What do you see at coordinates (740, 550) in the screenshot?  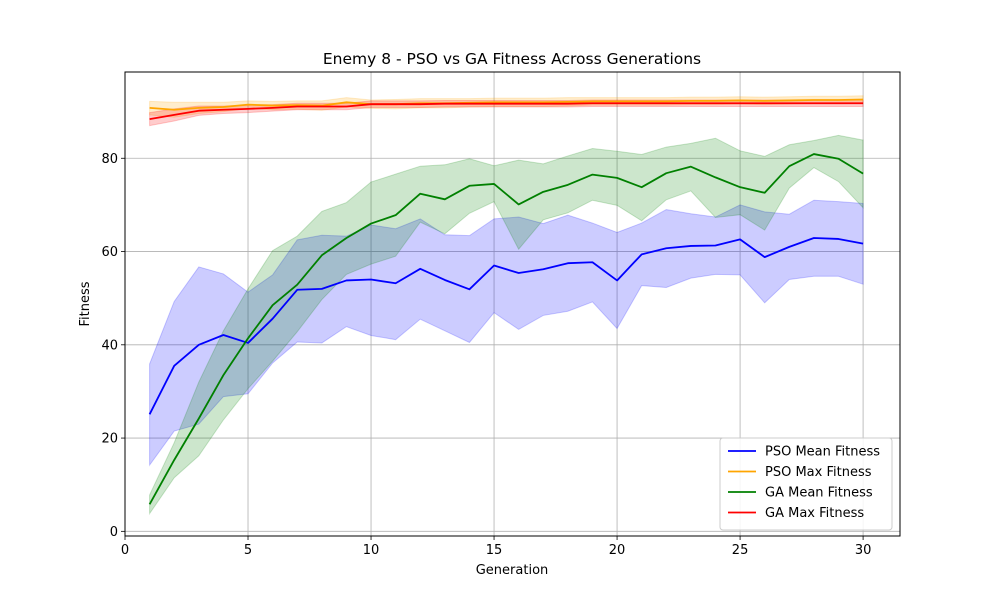 I see `x-tick-label-5: 25` at bounding box center [740, 550].